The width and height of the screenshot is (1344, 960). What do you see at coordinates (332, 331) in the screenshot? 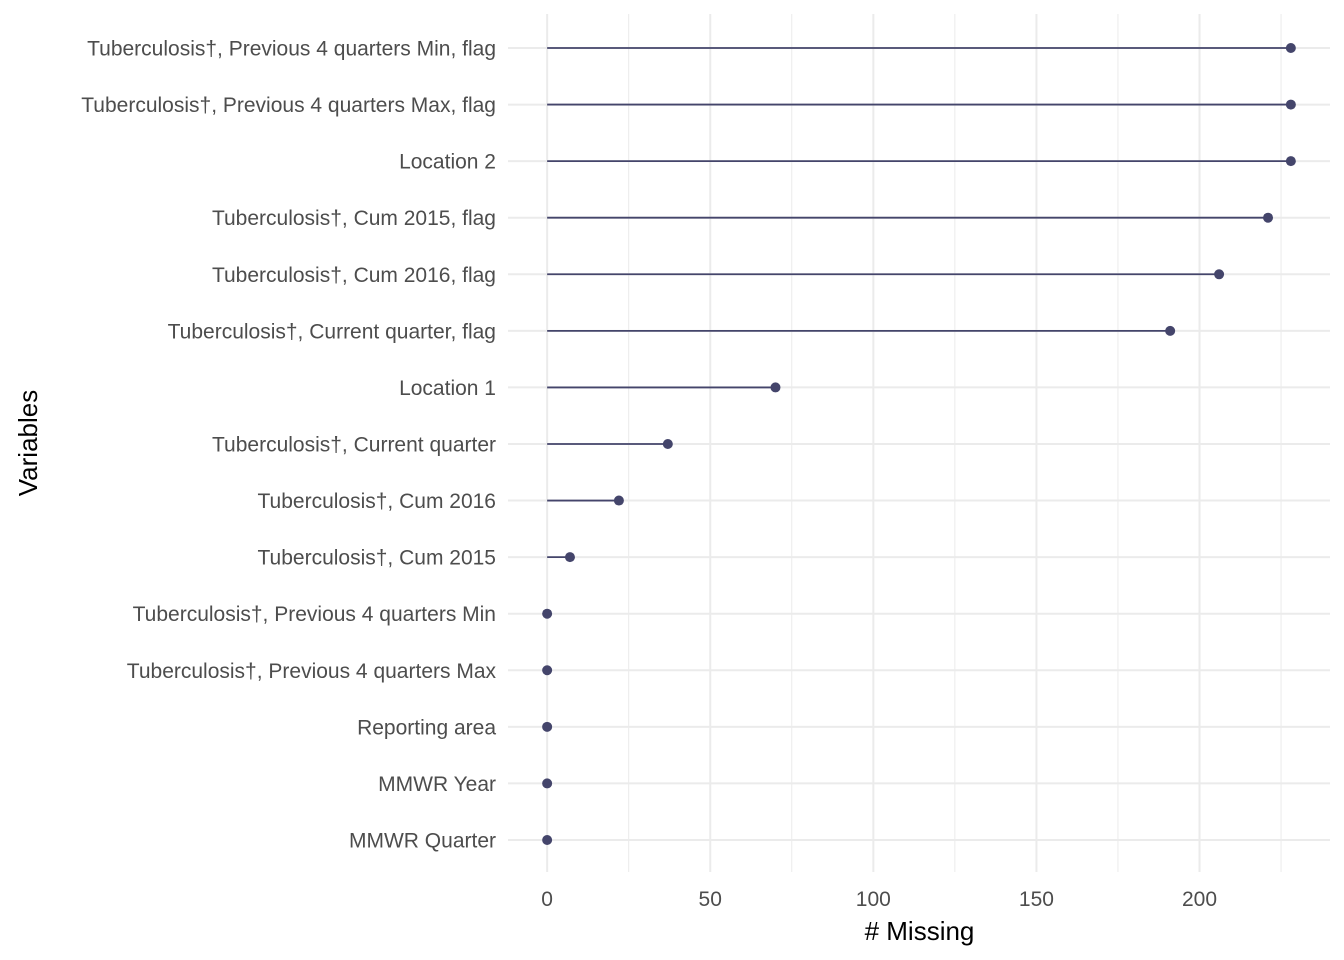
I see `y-tick-label: Tuberculosis†, Current quarter, flag` at bounding box center [332, 331].